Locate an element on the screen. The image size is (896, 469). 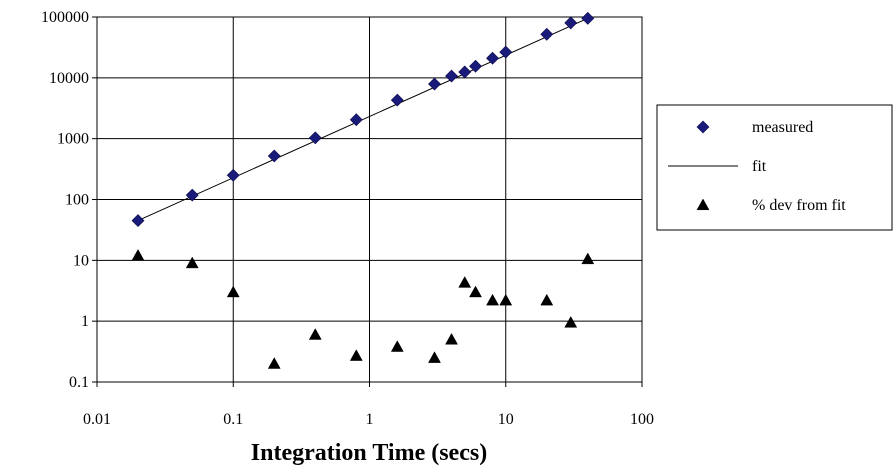
legend-label: % dev from fit is located at coordinates (799, 205).